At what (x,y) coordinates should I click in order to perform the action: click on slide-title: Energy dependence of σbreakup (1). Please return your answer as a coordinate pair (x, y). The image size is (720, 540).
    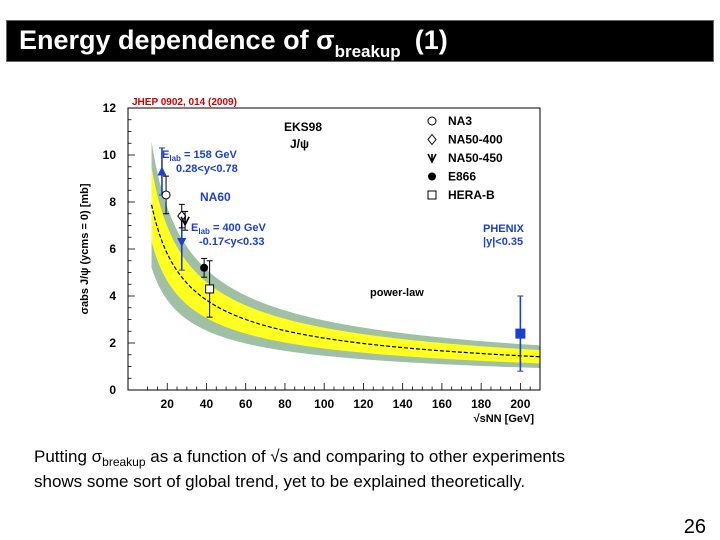
    Looking at the image, I should click on (233, 43).